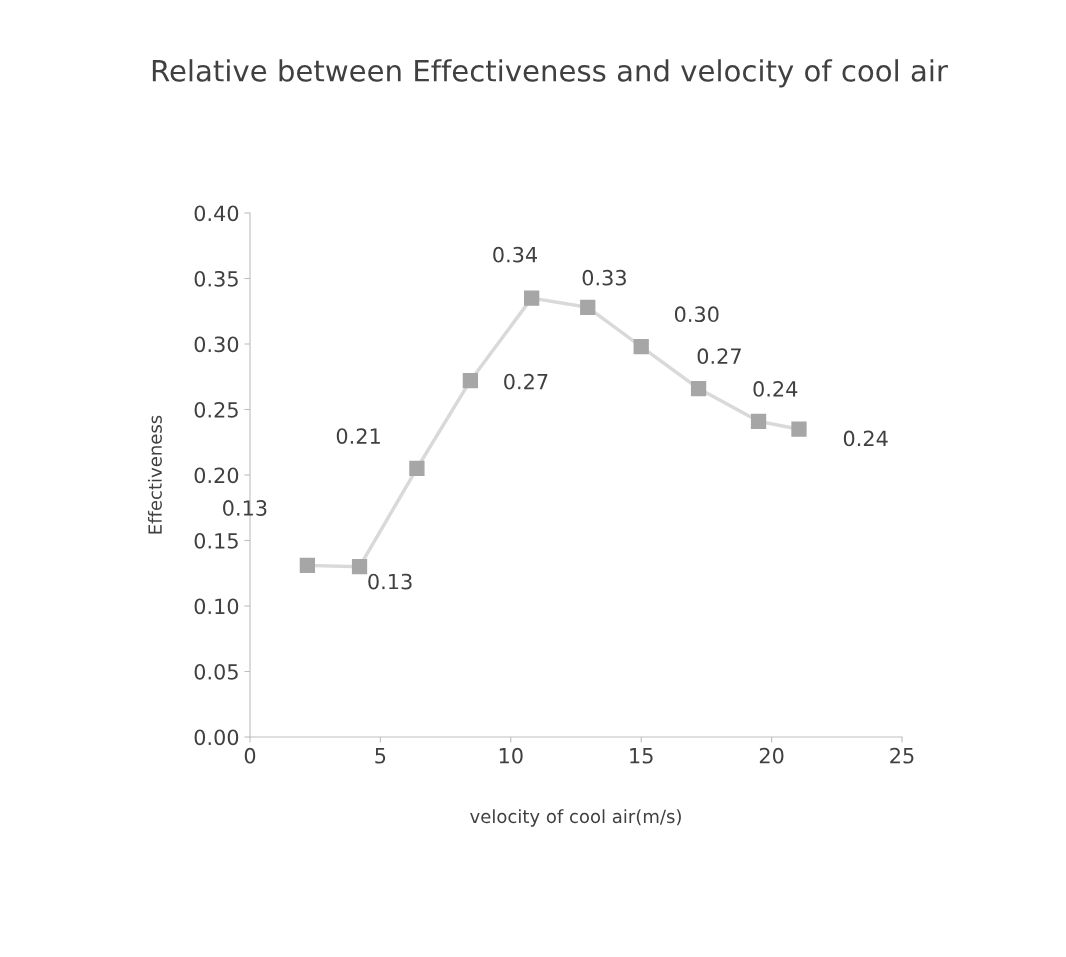  I want to click on x-tick-label: 10, so click(511, 755).